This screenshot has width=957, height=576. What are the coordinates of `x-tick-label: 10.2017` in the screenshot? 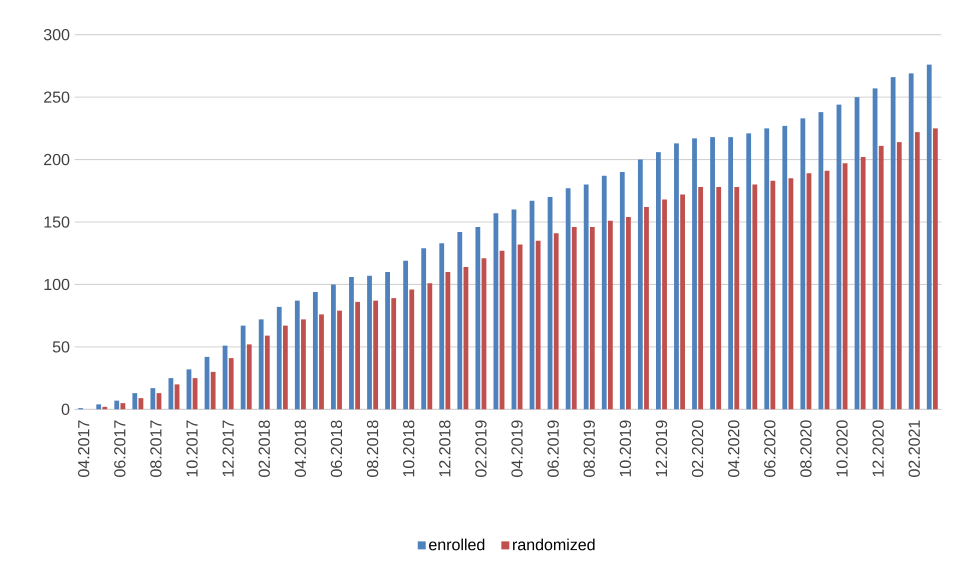 It's located at (192, 448).